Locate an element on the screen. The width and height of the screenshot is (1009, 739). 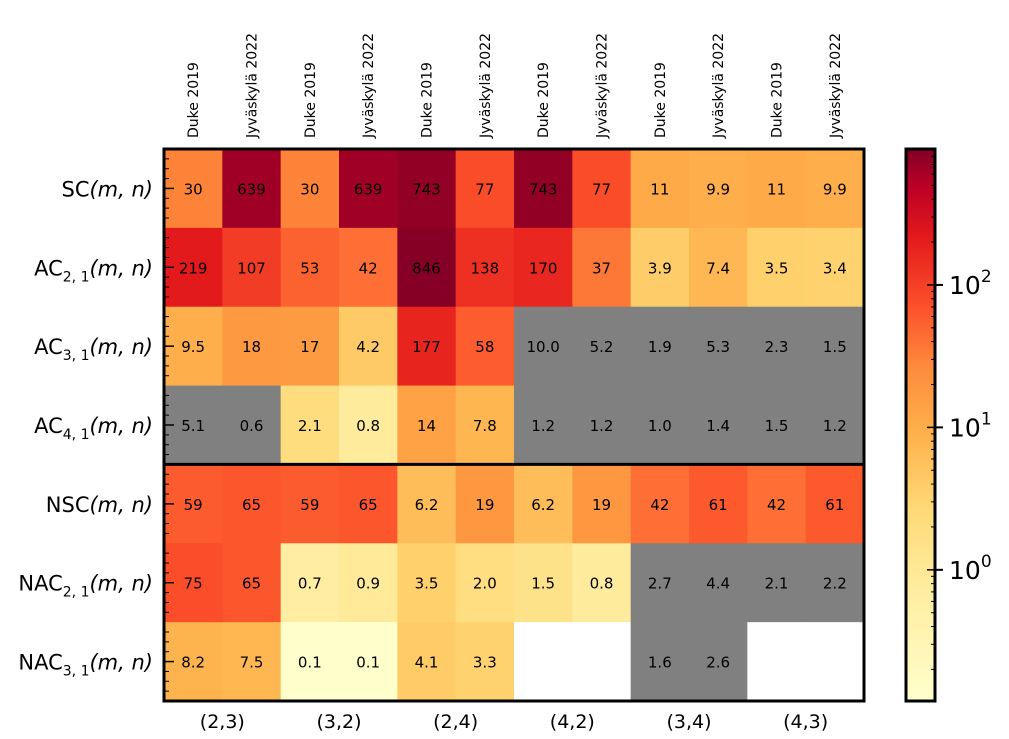
cell-value-label: 9.9 is located at coordinates (718, 189).